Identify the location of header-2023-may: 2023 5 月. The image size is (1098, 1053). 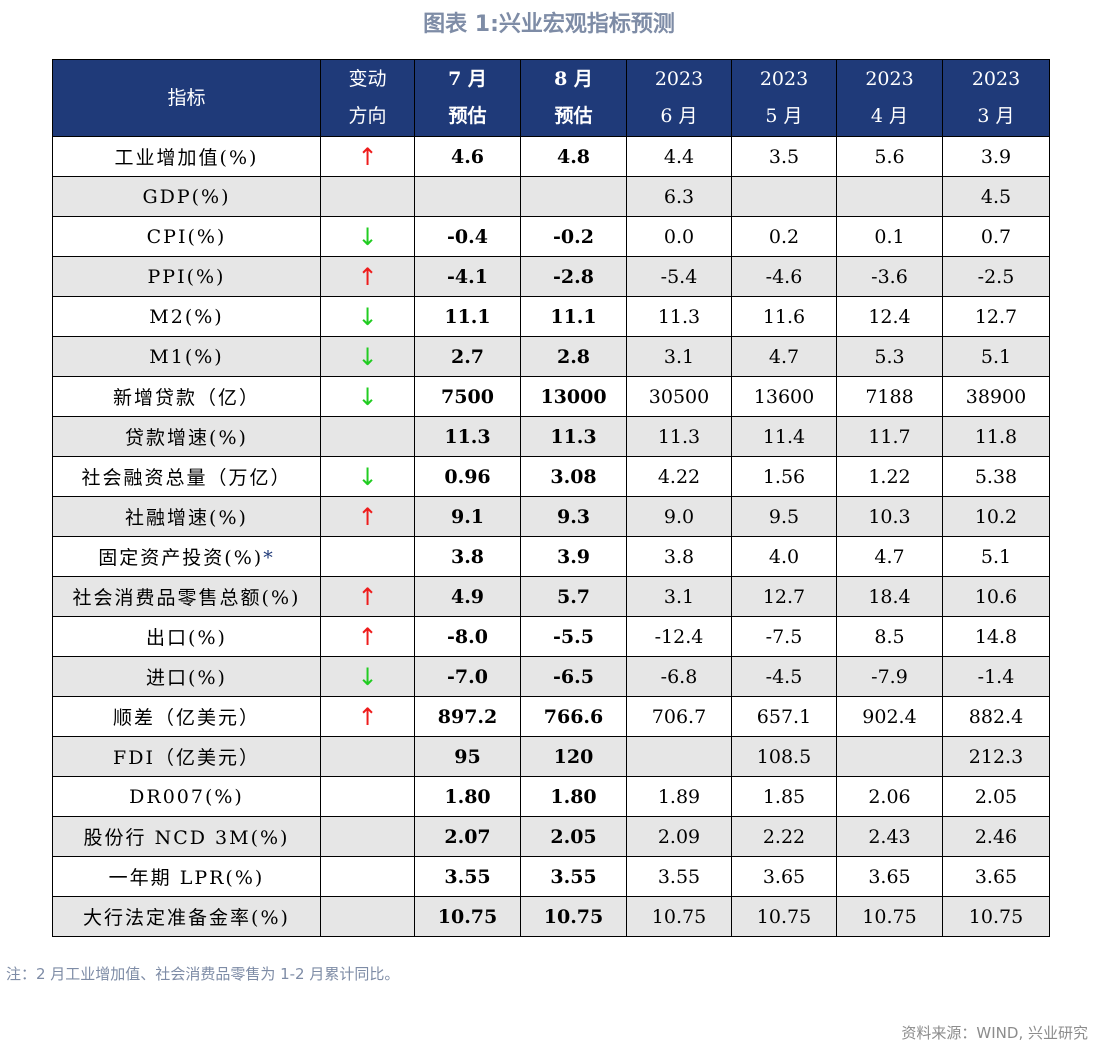
(784, 98).